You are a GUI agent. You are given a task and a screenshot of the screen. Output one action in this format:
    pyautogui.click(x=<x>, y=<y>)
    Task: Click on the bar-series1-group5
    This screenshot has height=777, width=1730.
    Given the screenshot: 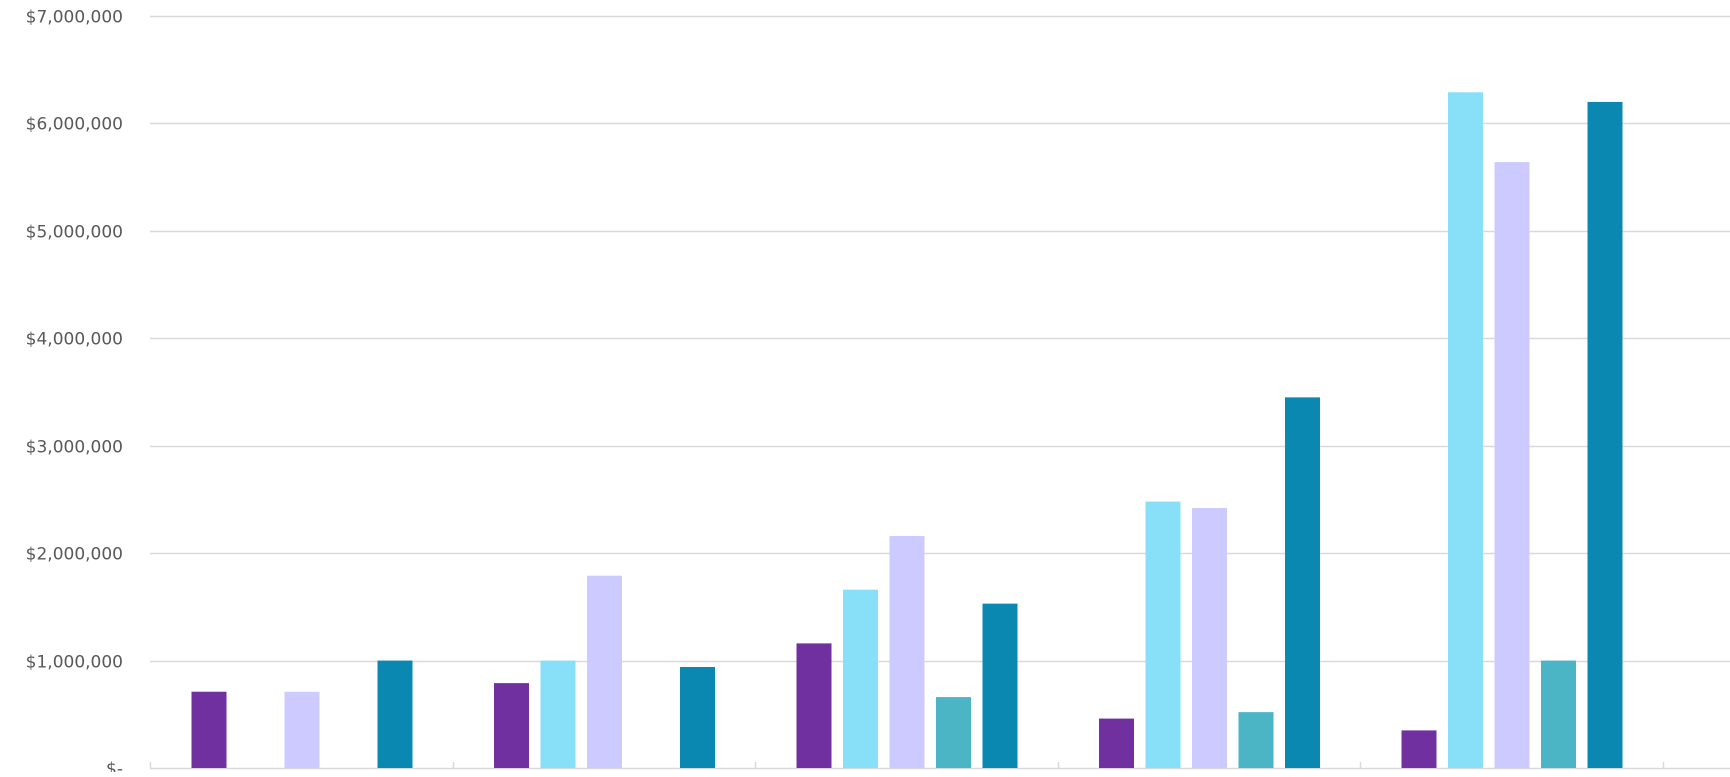 What is the action you would take?
    pyautogui.click(x=1419, y=749)
    